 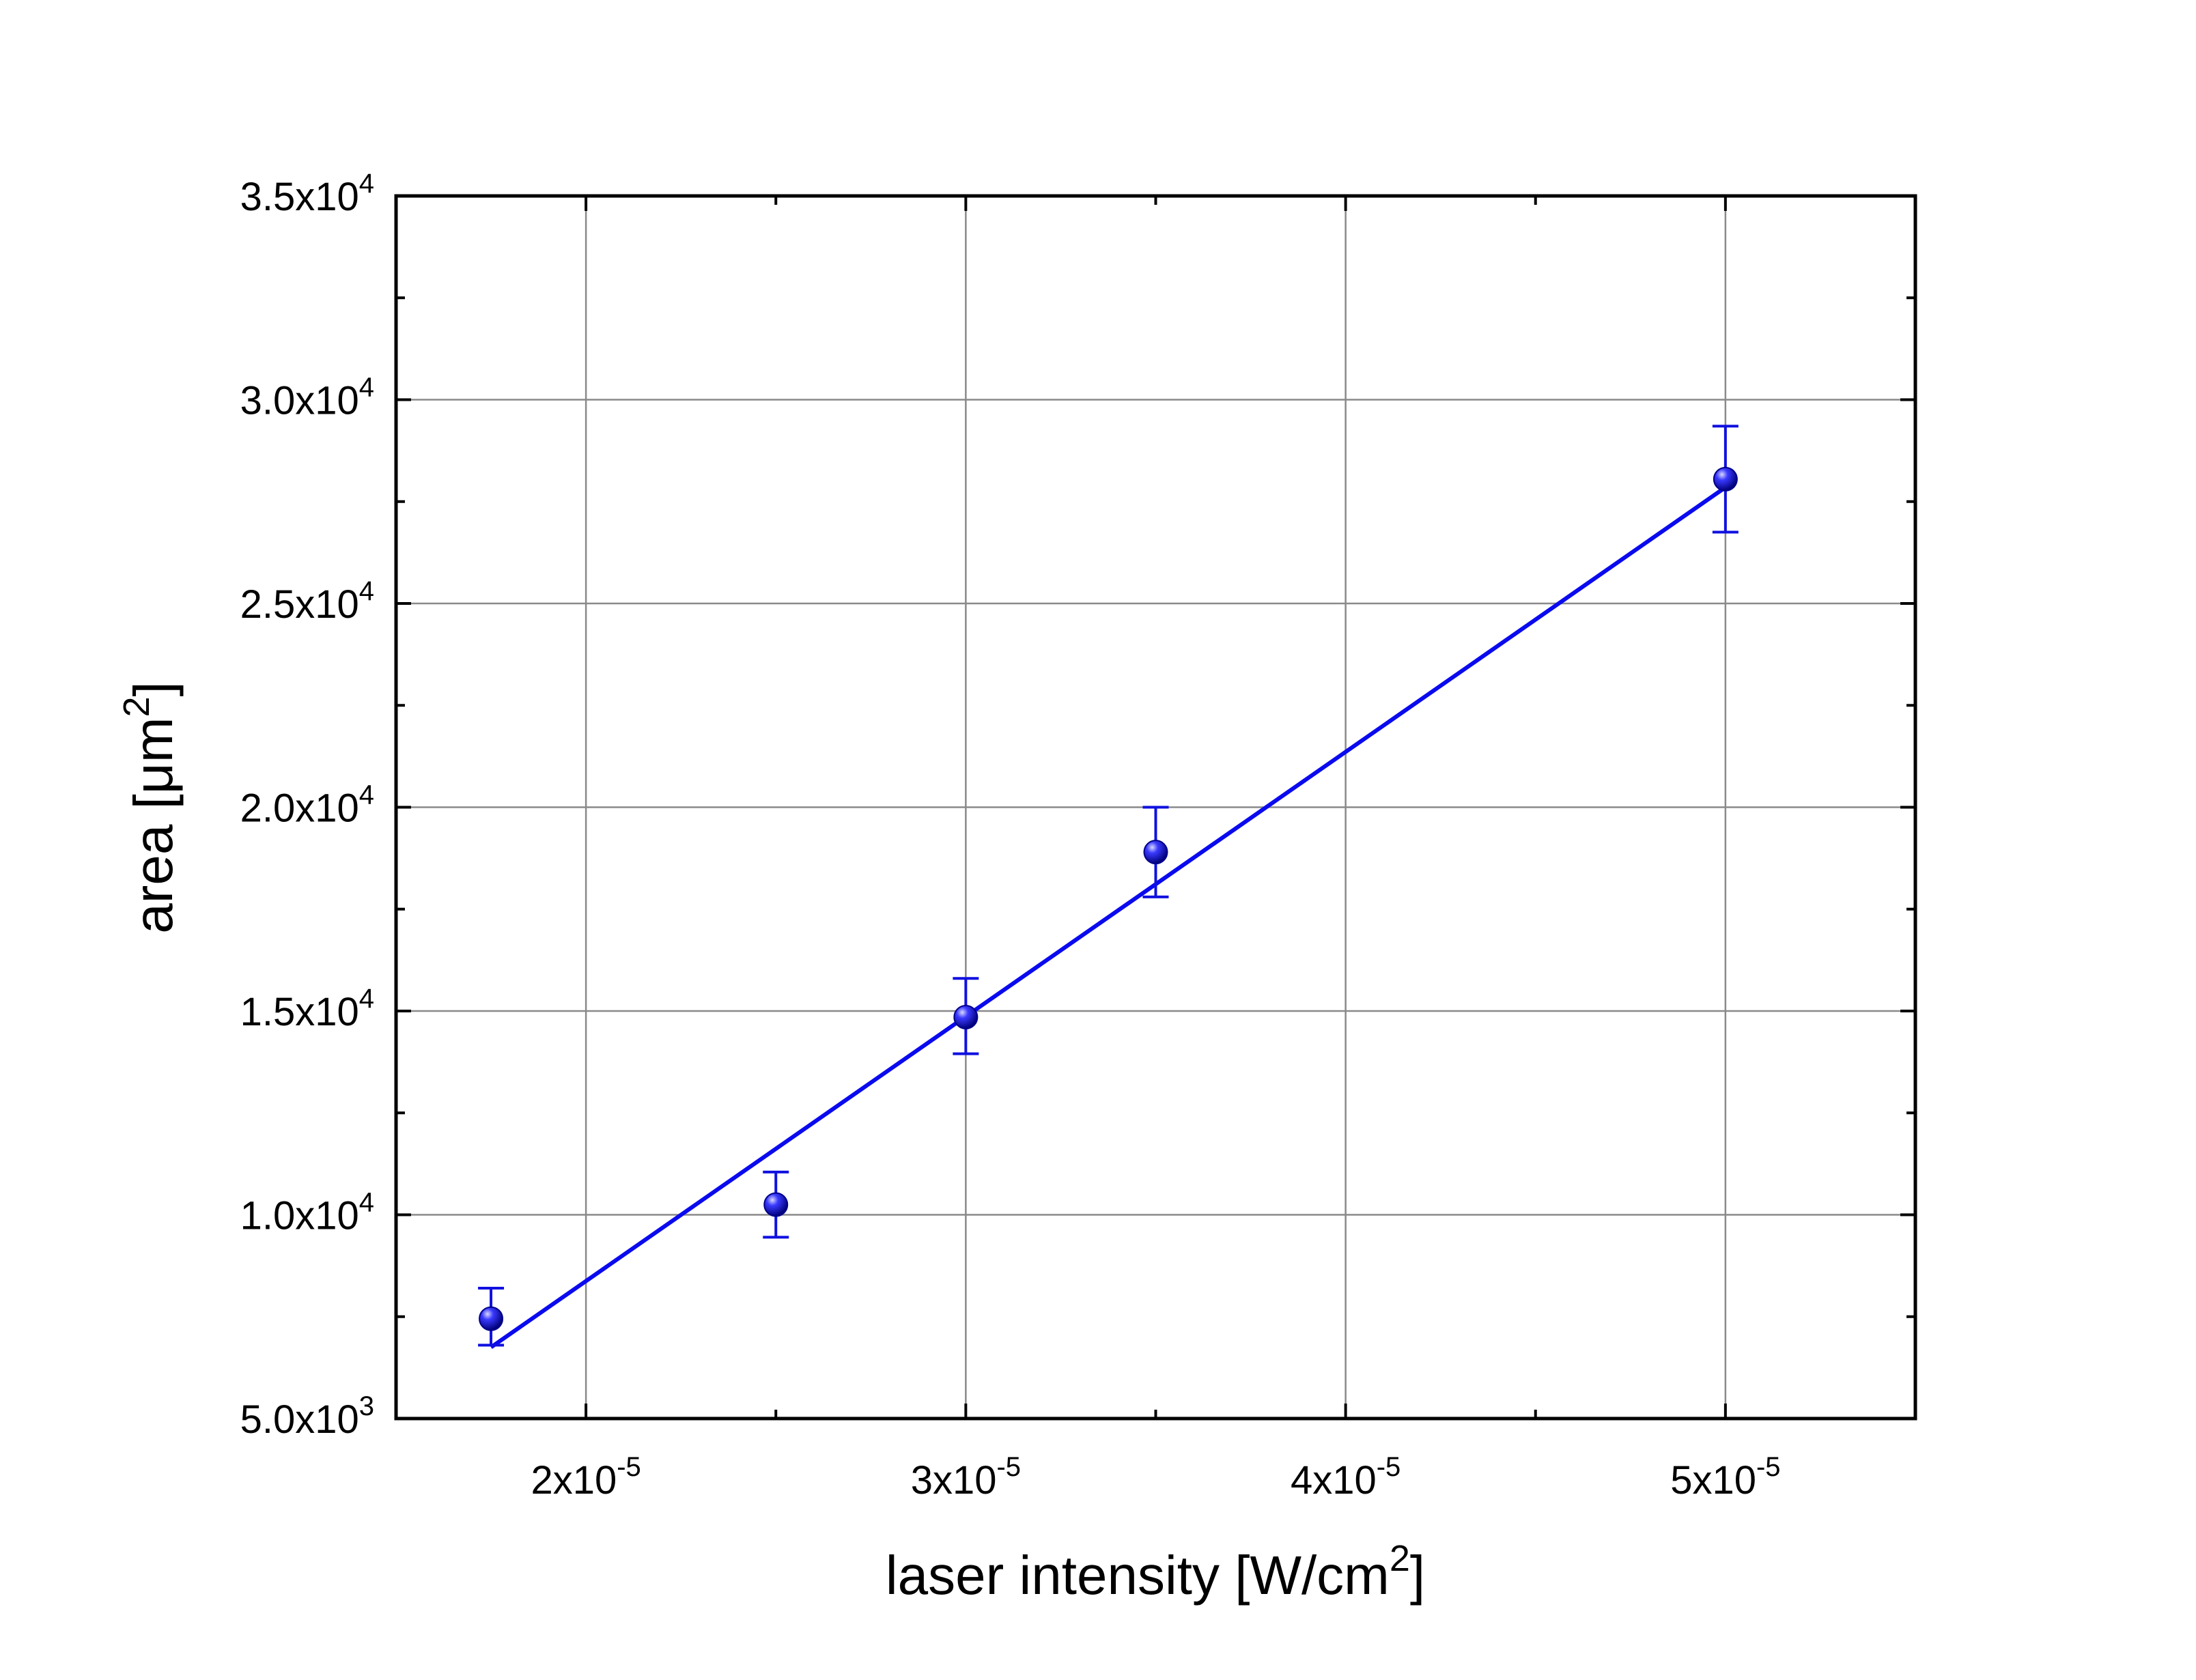 What do you see at coordinates (586, 1477) in the screenshot?
I see `x-tick-label-0: 2x10⁻⁵` at bounding box center [586, 1477].